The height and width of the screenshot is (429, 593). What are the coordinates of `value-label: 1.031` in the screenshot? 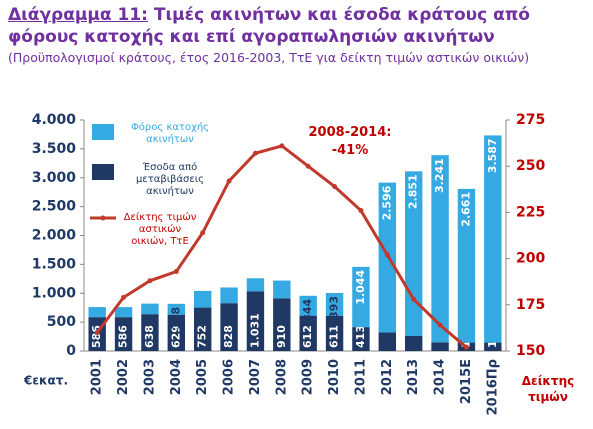 It's located at (254, 330).